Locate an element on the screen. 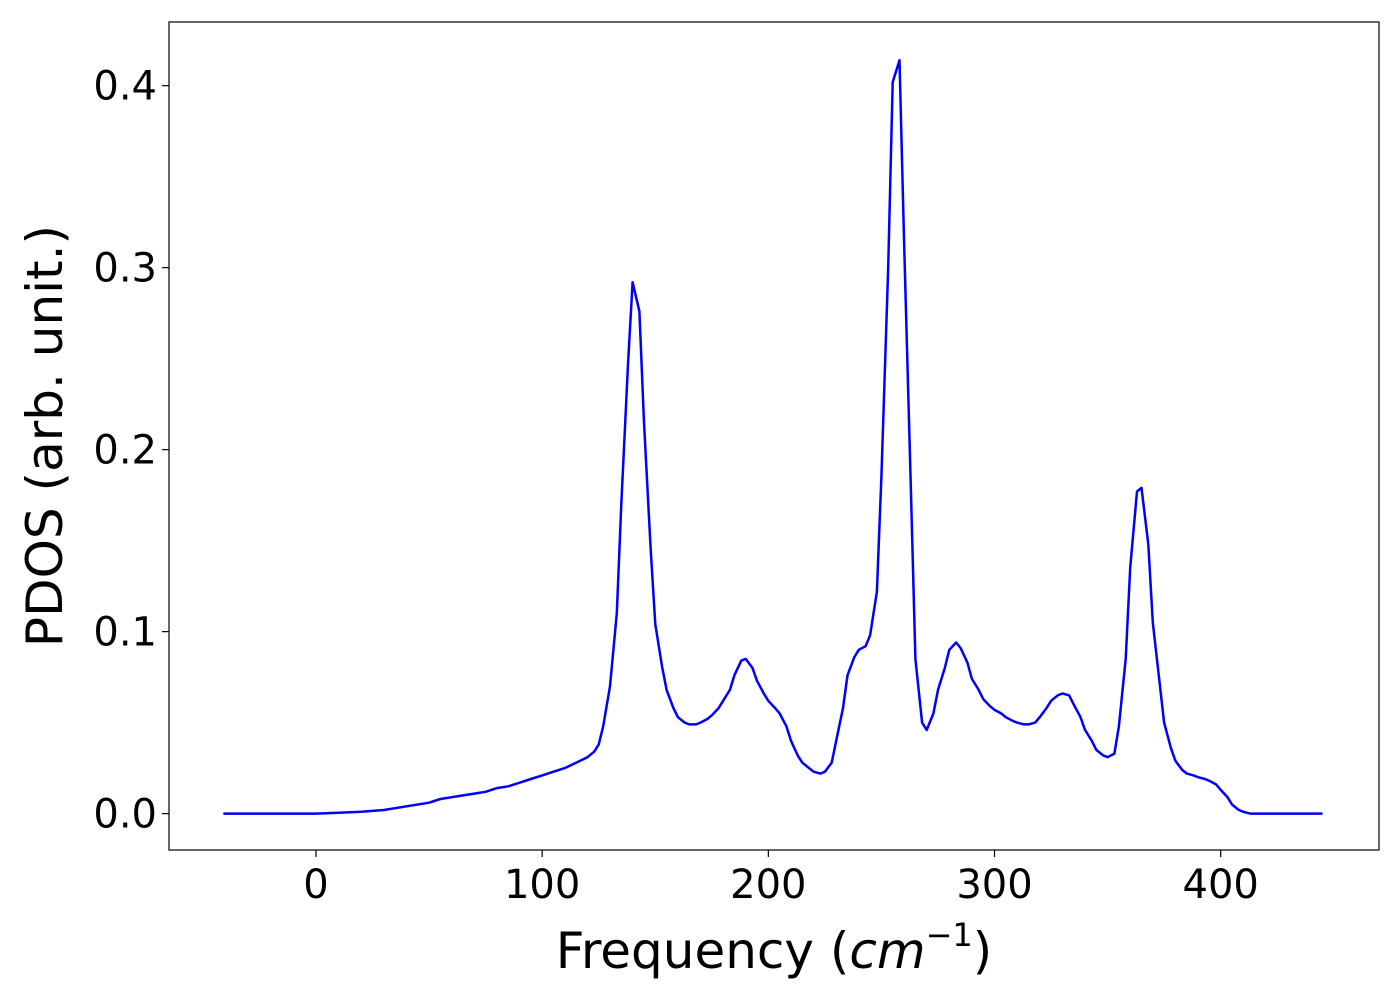 The width and height of the screenshot is (1400, 1000). x-axis-label-suffix: ) is located at coordinates (983, 951).